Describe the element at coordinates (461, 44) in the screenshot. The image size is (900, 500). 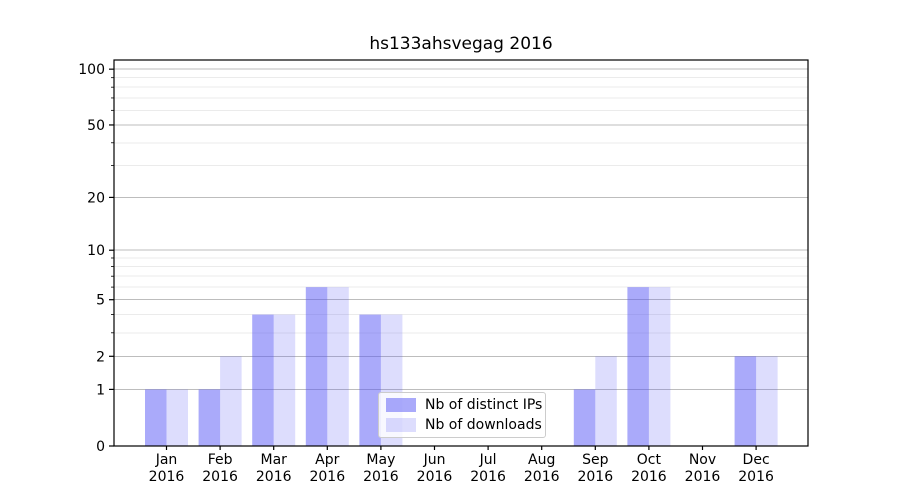
I see `chart-title: hs133ahsvegag 2016` at that location.